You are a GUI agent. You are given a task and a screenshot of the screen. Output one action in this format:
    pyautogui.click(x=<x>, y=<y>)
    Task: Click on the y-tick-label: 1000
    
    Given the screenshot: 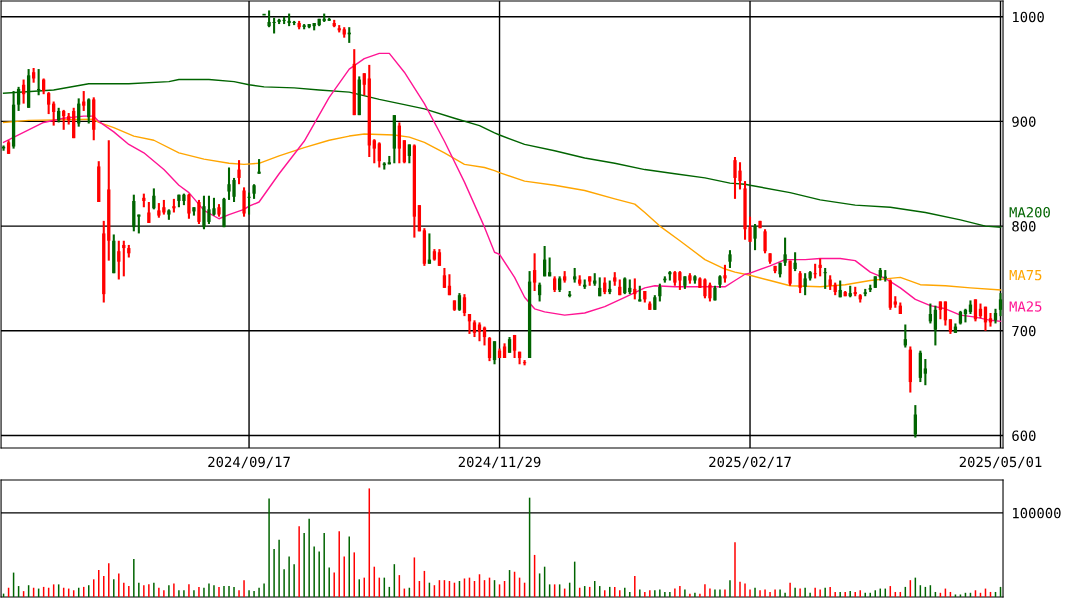 What is the action you would take?
    pyautogui.click(x=1028, y=17)
    